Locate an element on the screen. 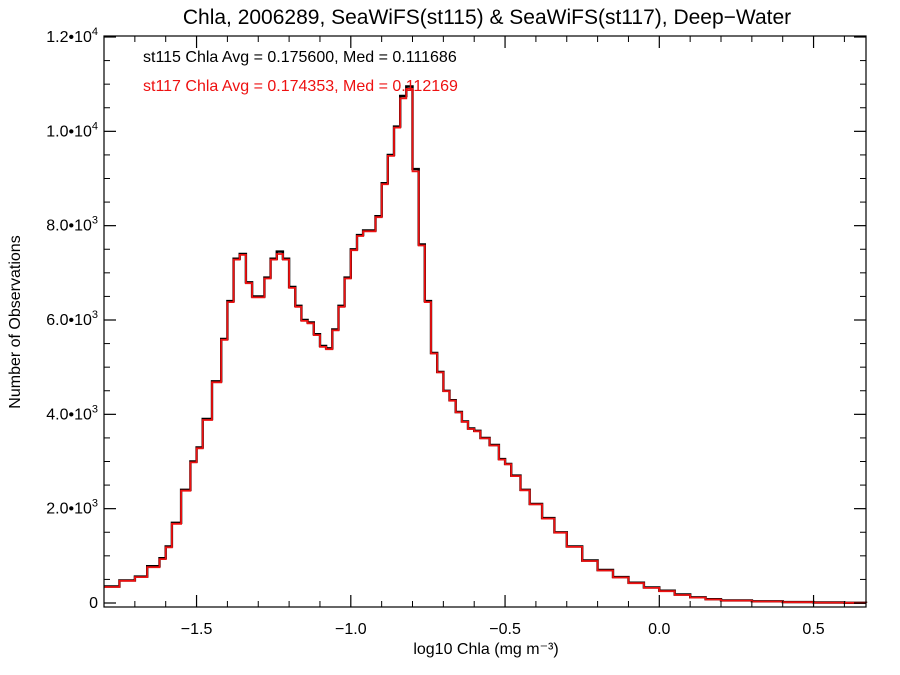 The image size is (900, 675). x-axis-label: log10 Chla (mg m⁻³) is located at coordinates (485, 649).